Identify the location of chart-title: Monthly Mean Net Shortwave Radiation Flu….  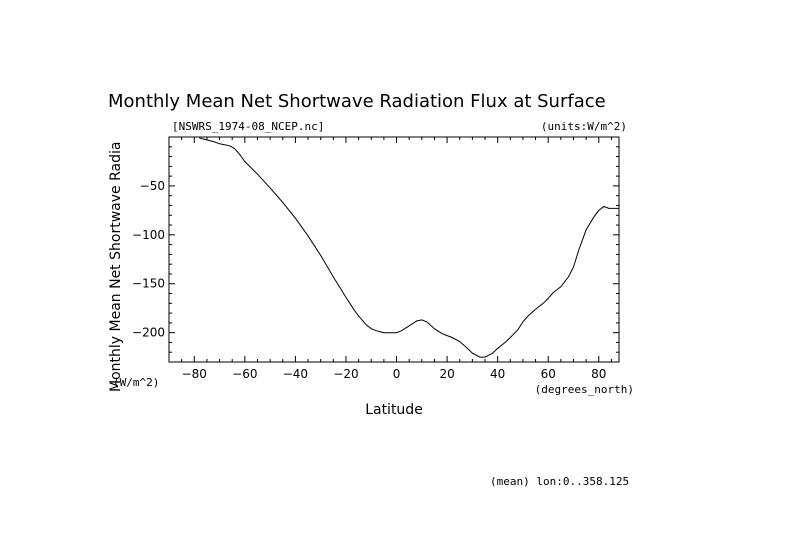
(357, 101).